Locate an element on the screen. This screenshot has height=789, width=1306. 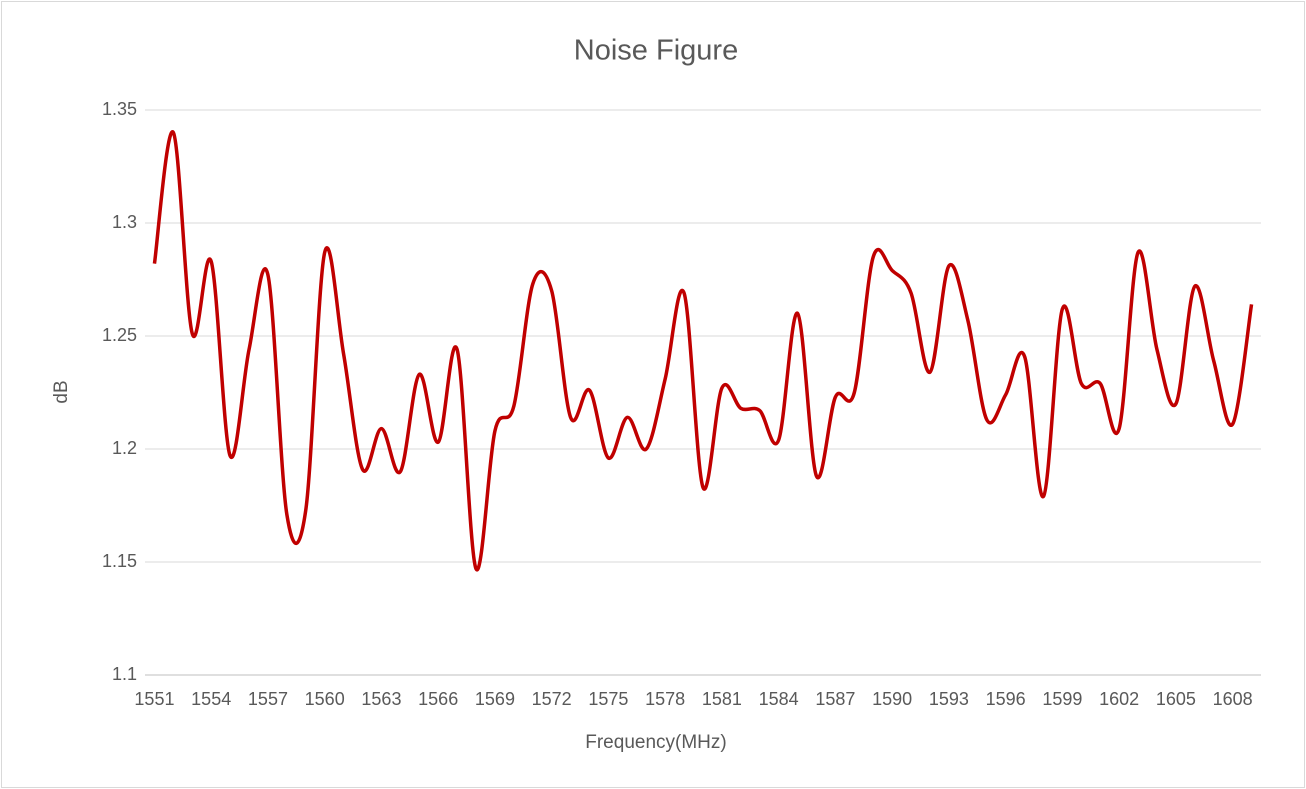
x-tick-label: 1602 is located at coordinates (1119, 699).